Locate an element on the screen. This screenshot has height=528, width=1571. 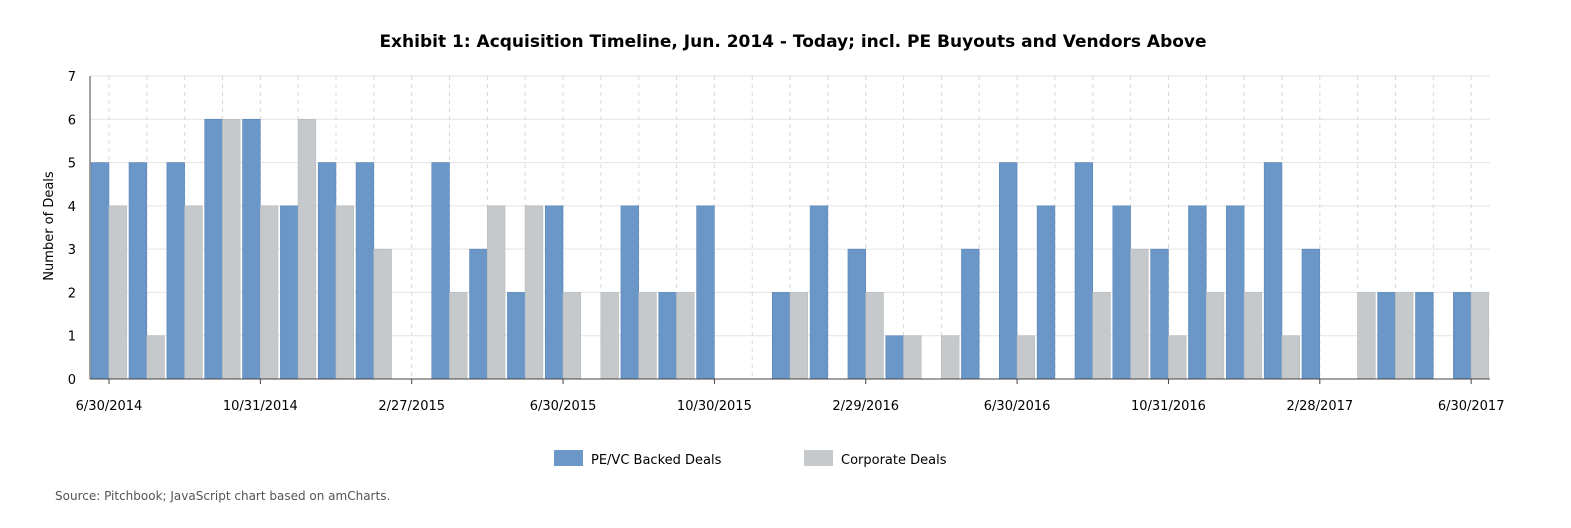
y-axis-title: Number of Deals is located at coordinates (49, 226).